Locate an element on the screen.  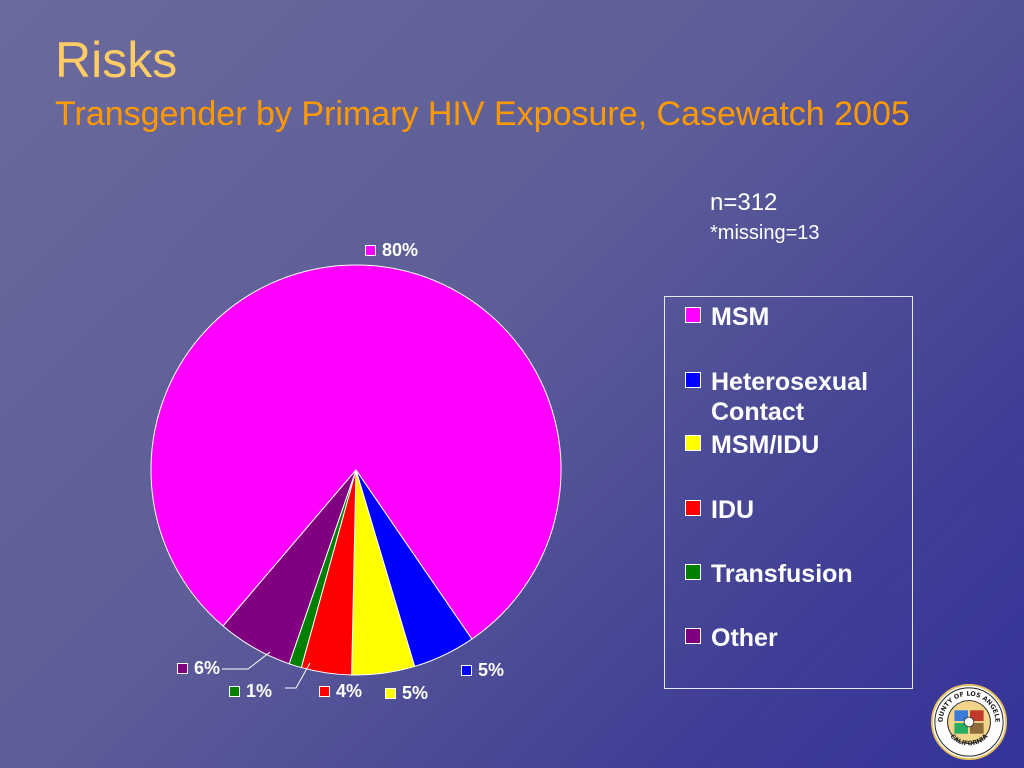
pie-label-idu: 4% is located at coordinates (340, 691).